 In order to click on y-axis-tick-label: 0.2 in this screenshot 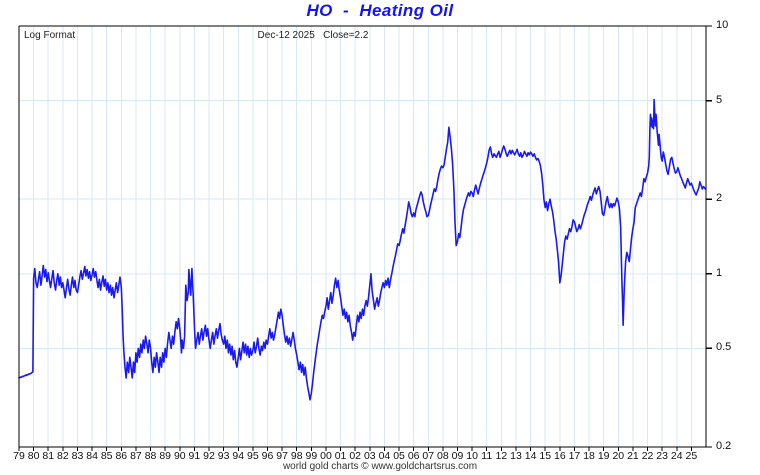, I will do `click(724, 446)`.